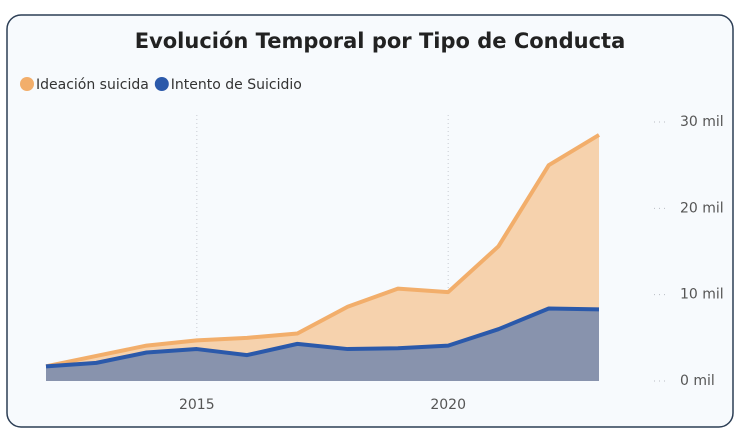 Image resolution: width=738 pixels, height=433 pixels. I want to click on legend-label: Ideación suicida, so click(92, 85).